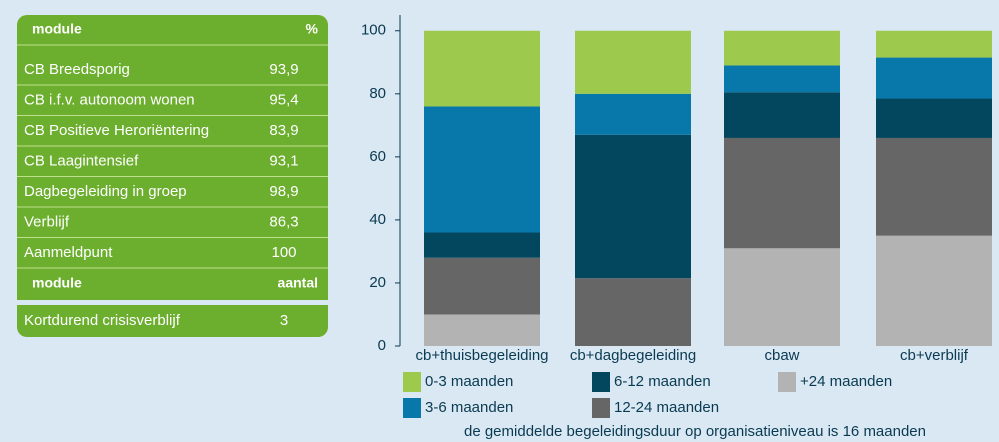 The image size is (999, 442). What do you see at coordinates (81, 160) in the screenshot?
I see `table-cell: CB Laagintensief` at bounding box center [81, 160].